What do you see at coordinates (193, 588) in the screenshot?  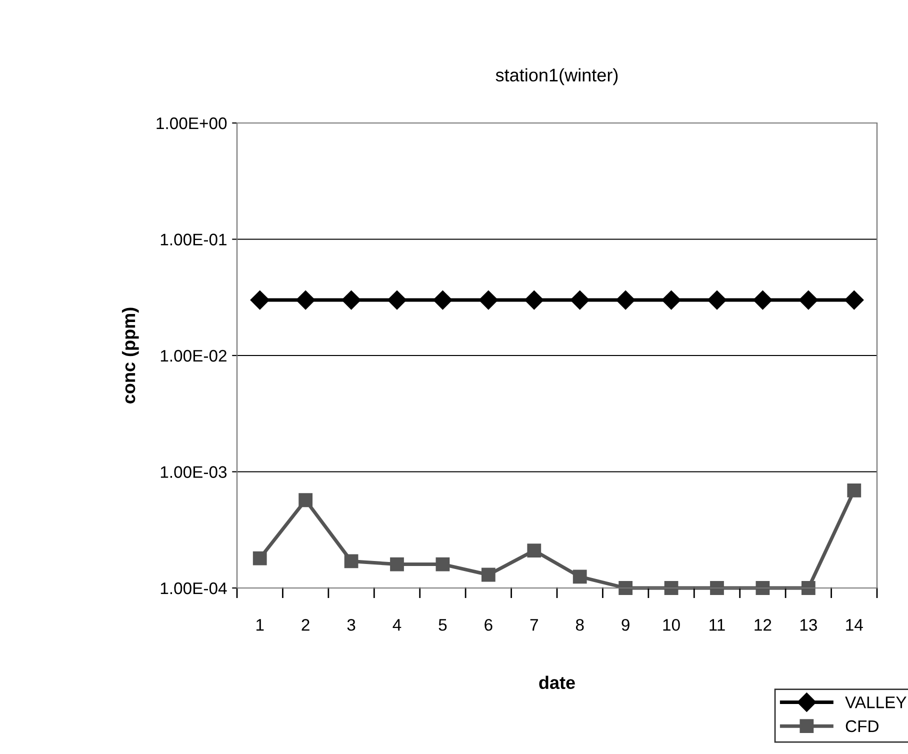 I see `y-tick-label: 1.00E-04` at bounding box center [193, 588].